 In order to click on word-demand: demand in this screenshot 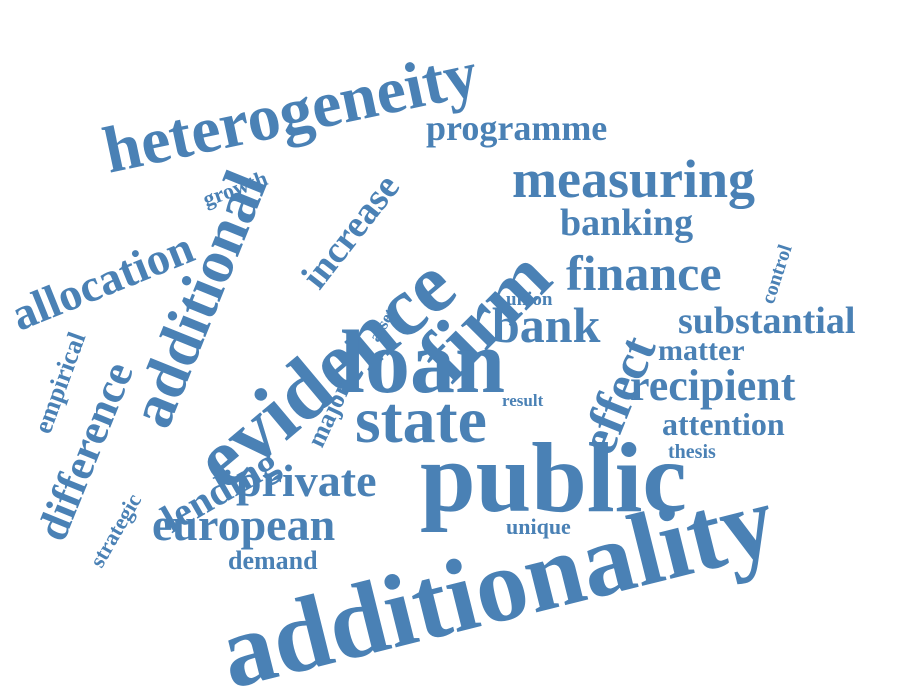, I will do `click(273, 560)`.